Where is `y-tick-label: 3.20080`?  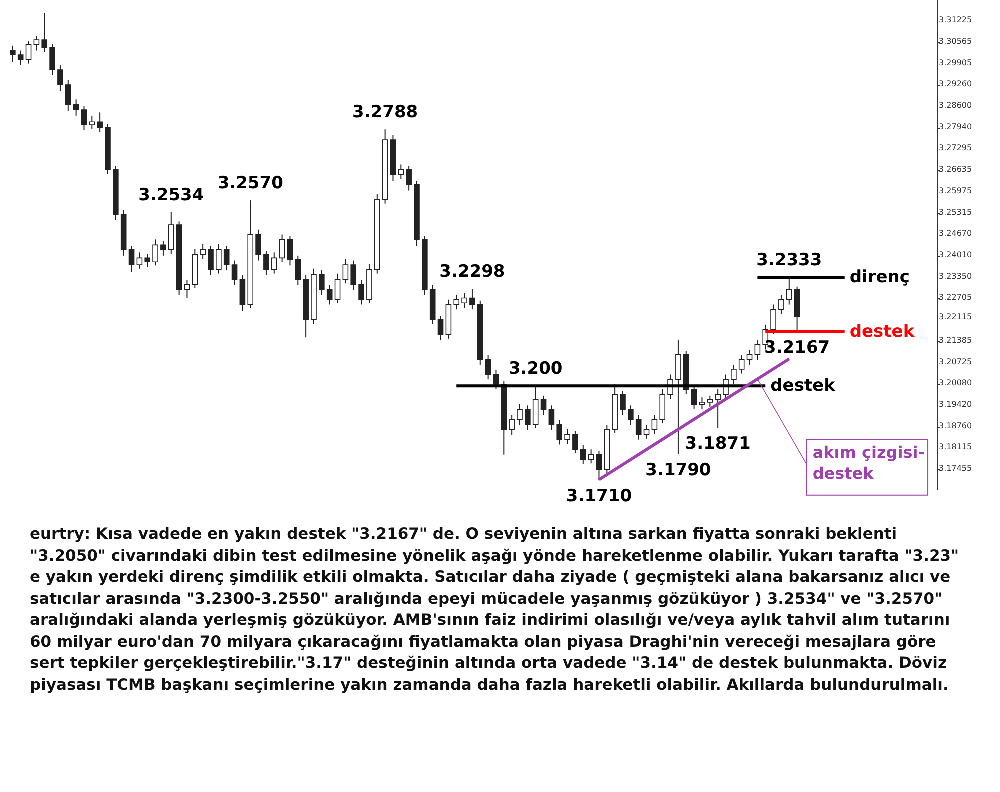
y-tick-label: 3.20080 is located at coordinates (955, 383).